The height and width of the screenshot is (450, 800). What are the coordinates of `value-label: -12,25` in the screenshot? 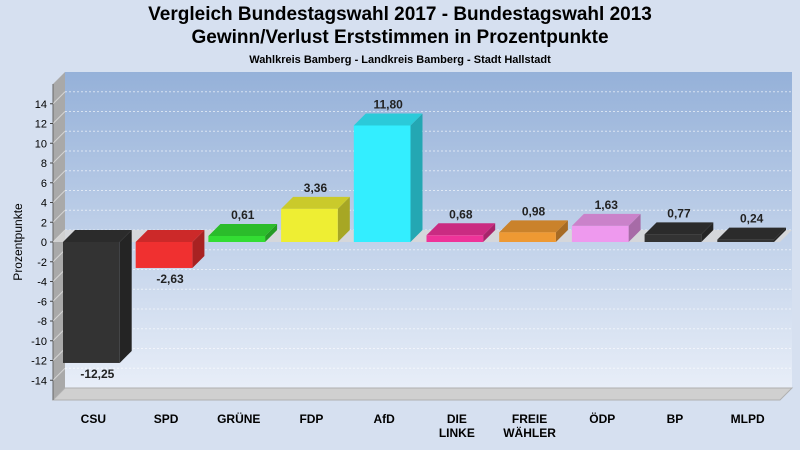 It's located at (97, 374).